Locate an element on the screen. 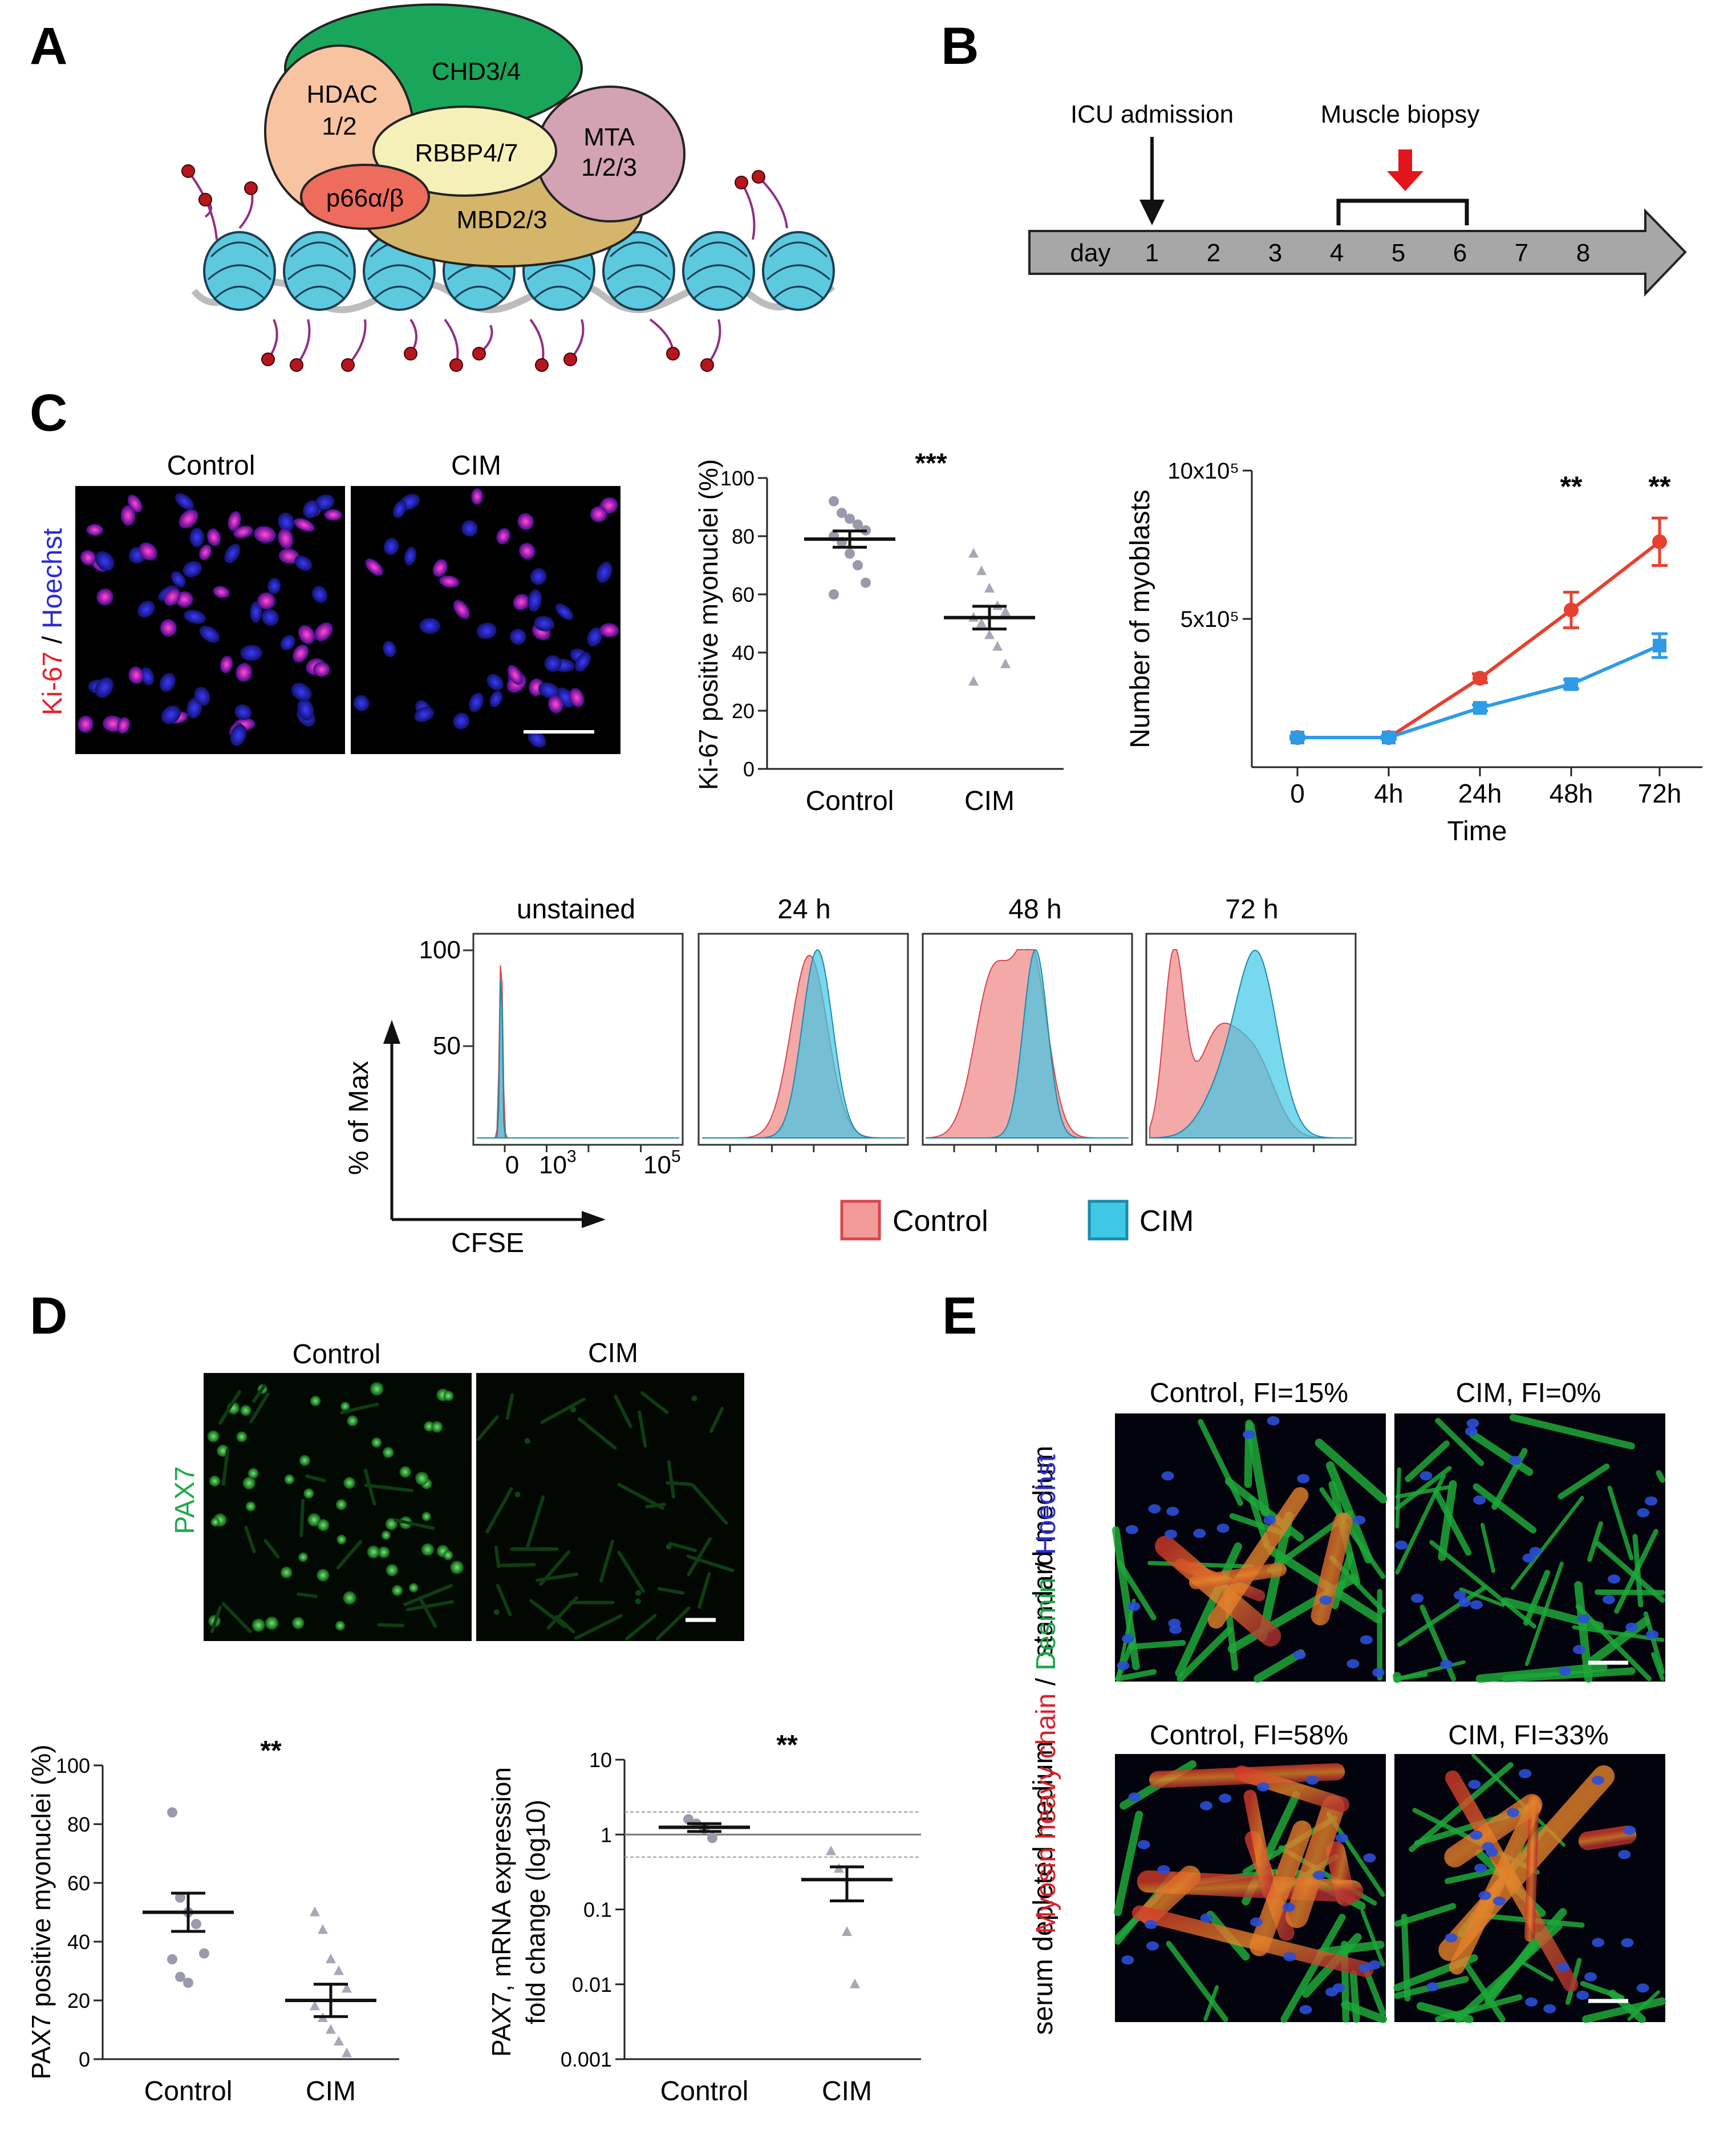 This screenshot has height=2147, width=1736. flow-title-48h: 48 h is located at coordinates (1034, 909).